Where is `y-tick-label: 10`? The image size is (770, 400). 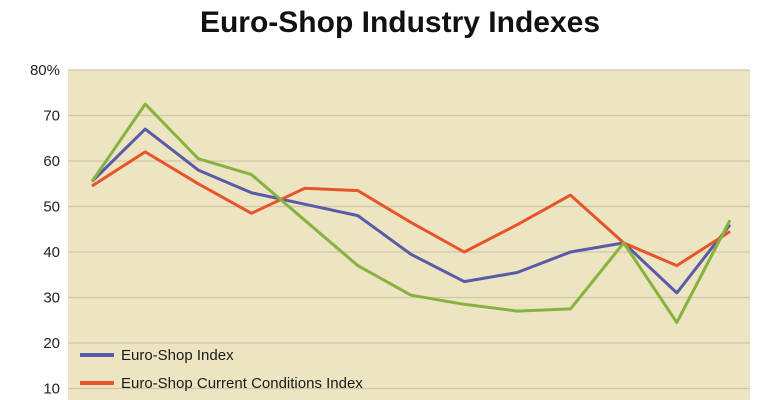
y-tick-label: 10 is located at coordinates (51, 389).